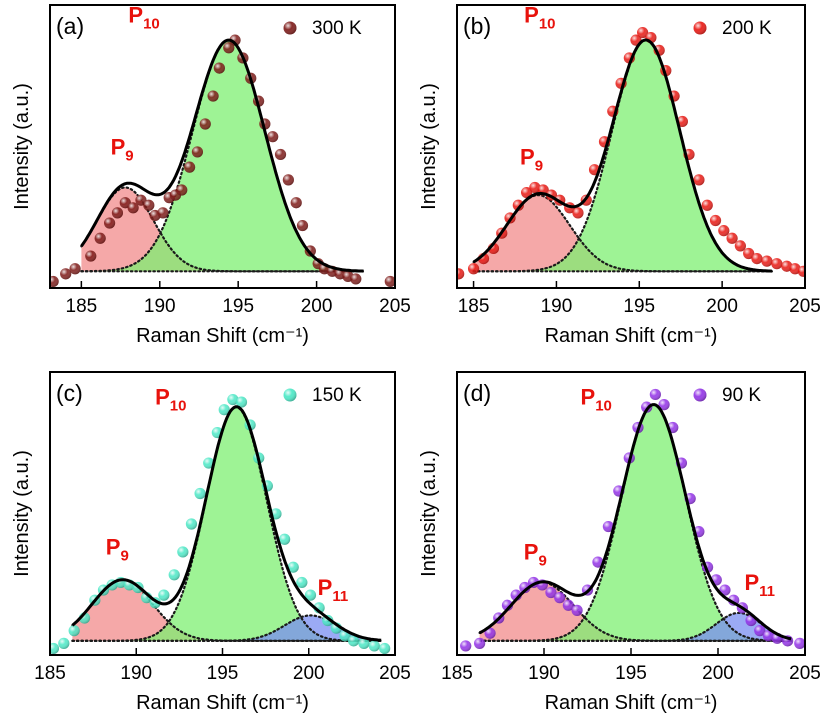 This screenshot has width=830, height=718. Describe the element at coordinates (747, 28) in the screenshot. I see `legend-label: 200 K` at that location.